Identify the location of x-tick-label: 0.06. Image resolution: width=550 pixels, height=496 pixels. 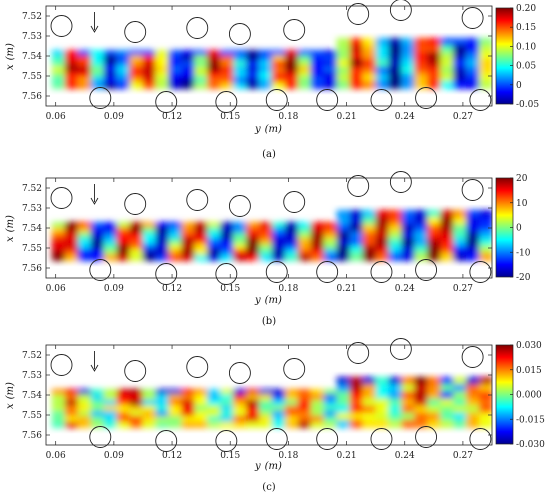
(56, 289).